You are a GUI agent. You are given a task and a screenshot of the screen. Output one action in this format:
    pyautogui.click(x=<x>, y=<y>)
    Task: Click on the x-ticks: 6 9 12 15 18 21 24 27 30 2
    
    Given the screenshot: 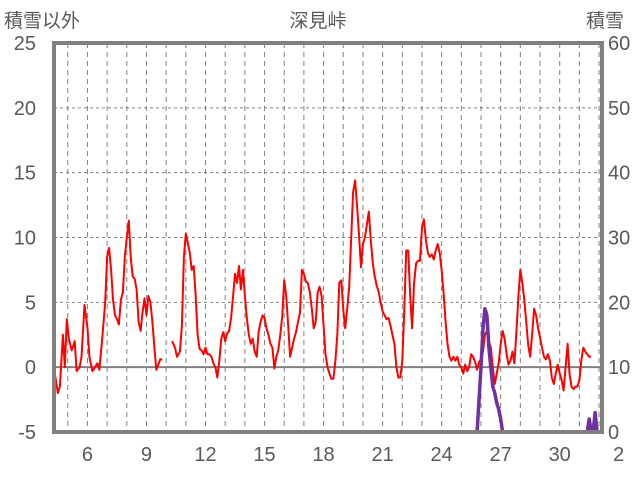 What is the action you would take?
    pyautogui.click(x=353, y=455)
    